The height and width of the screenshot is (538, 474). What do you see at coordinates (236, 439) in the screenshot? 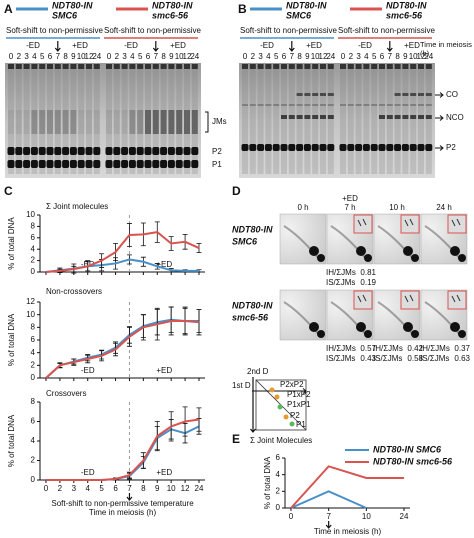
I see `panel-label: E` at bounding box center [236, 439].